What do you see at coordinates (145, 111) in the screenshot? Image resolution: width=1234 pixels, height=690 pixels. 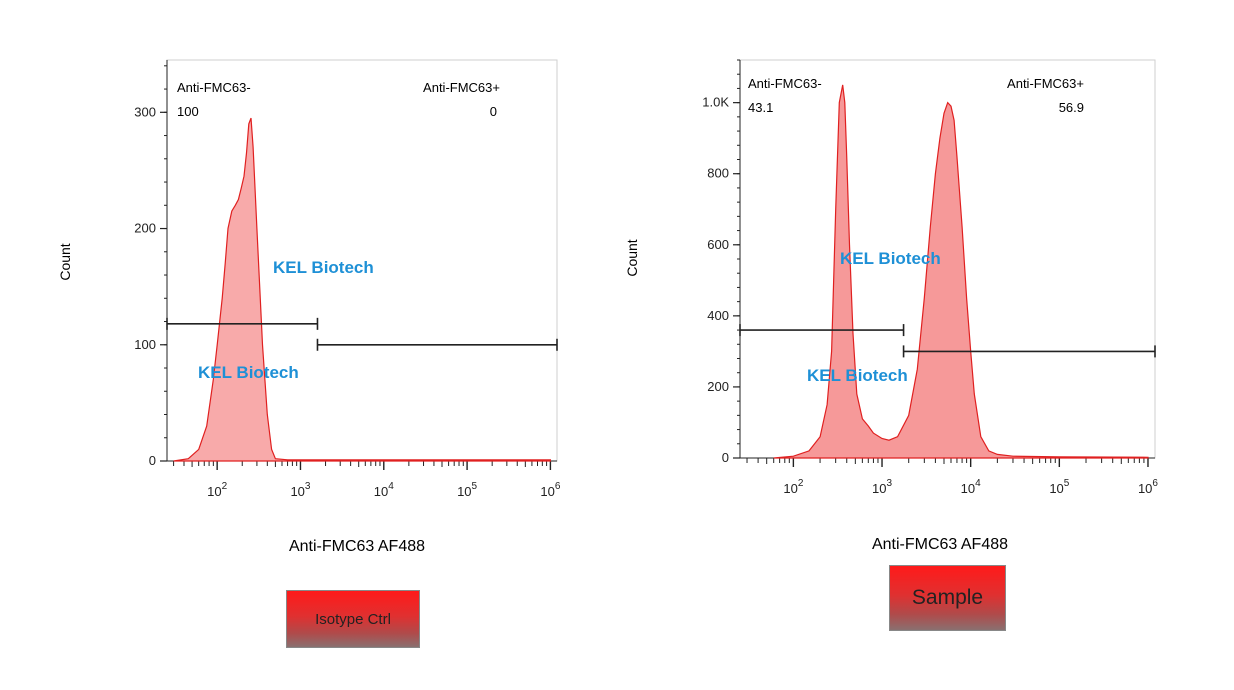 I see `y-tick-label: 300` at bounding box center [145, 111].